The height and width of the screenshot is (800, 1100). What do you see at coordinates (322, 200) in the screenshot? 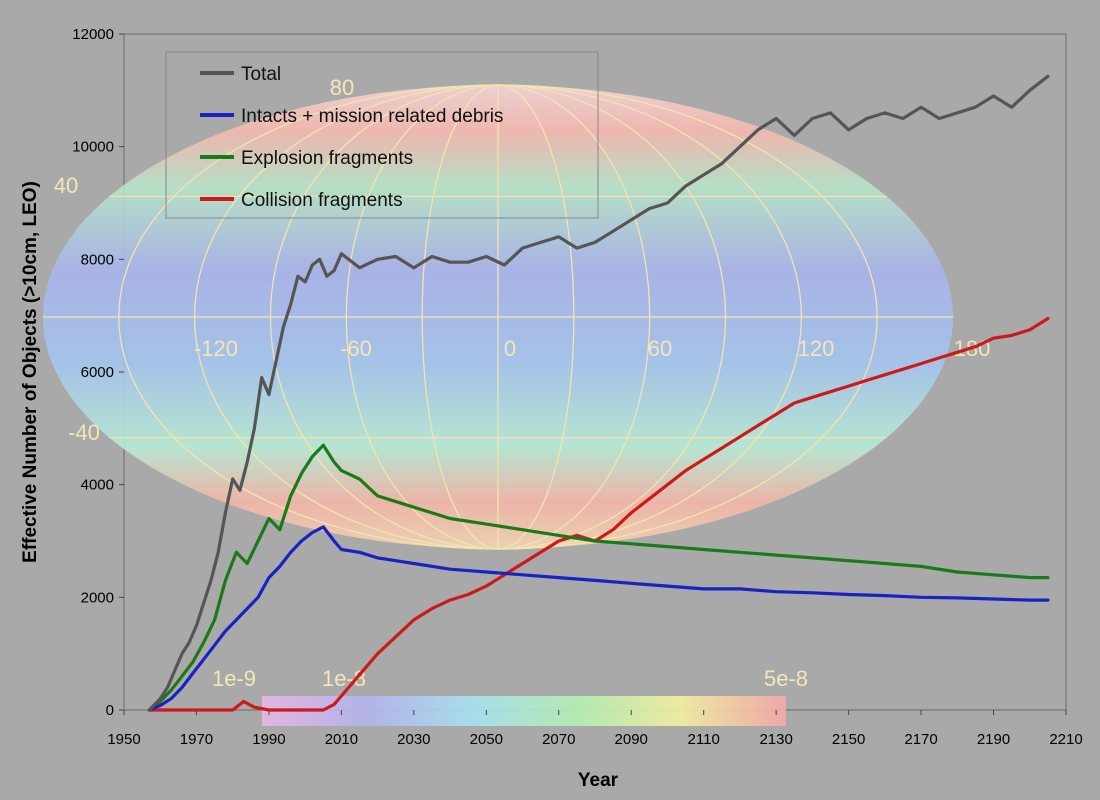
I see `legend-label-collision-fragments: Collision fragments` at bounding box center [322, 200].